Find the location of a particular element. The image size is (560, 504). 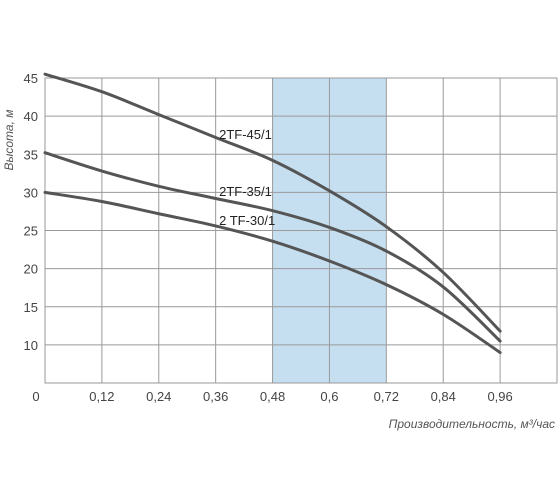

x-tick-label: 0 is located at coordinates (35, 396).